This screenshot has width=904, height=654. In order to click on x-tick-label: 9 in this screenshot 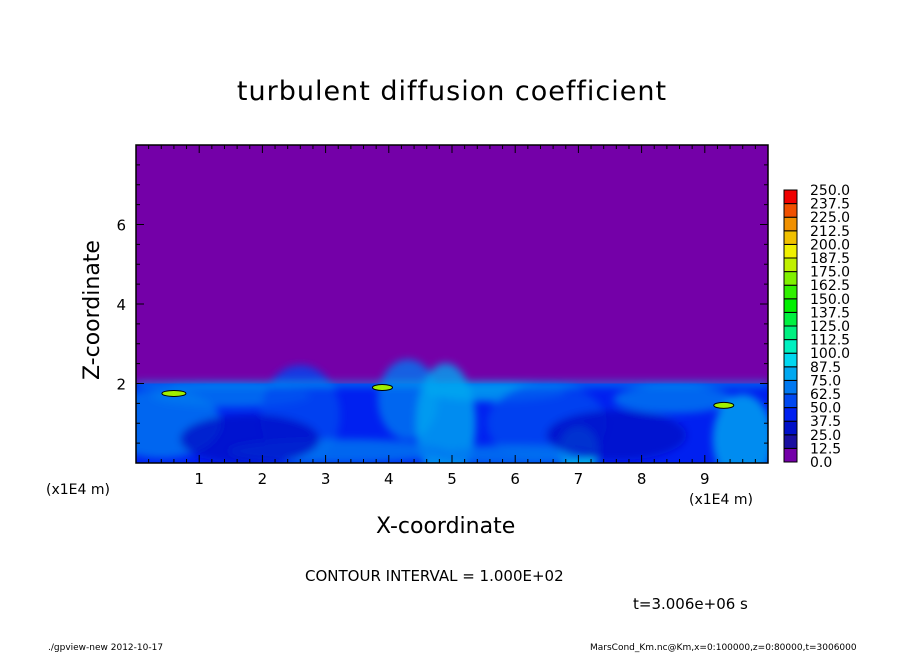, I will do `click(705, 479)`.